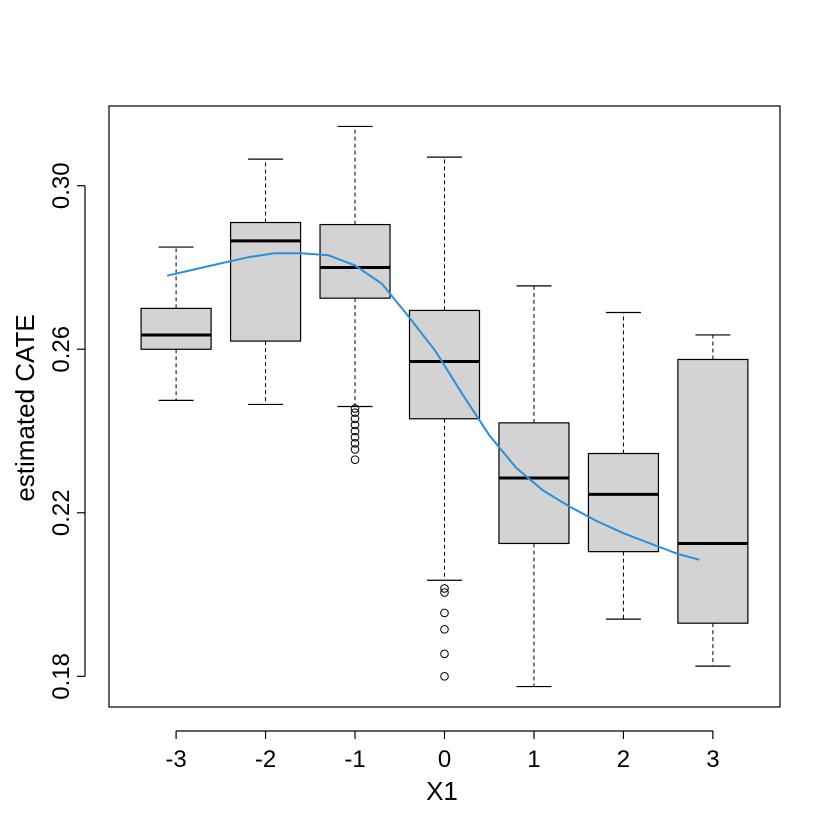 This screenshot has width=840, height=840. Describe the element at coordinates (444, 759) in the screenshot. I see `x-tick-label: 0` at that location.